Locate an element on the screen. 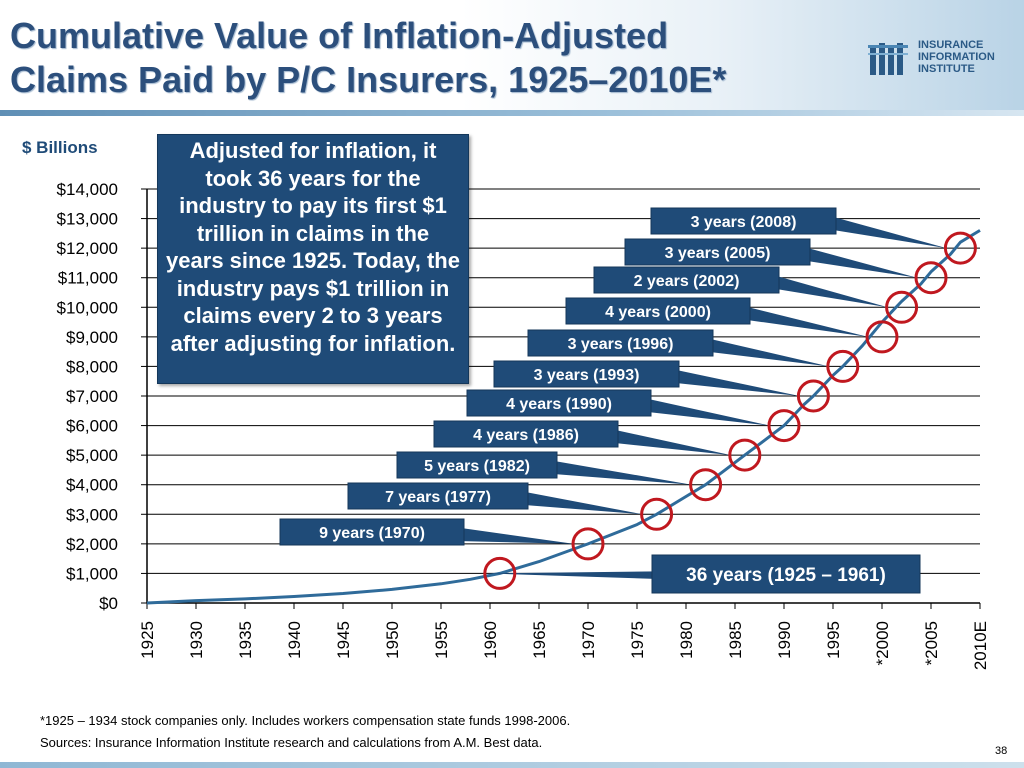 Image resolution: width=1024 pixels, height=768 pixels. y-tick-label: $2,000 is located at coordinates (92, 544).